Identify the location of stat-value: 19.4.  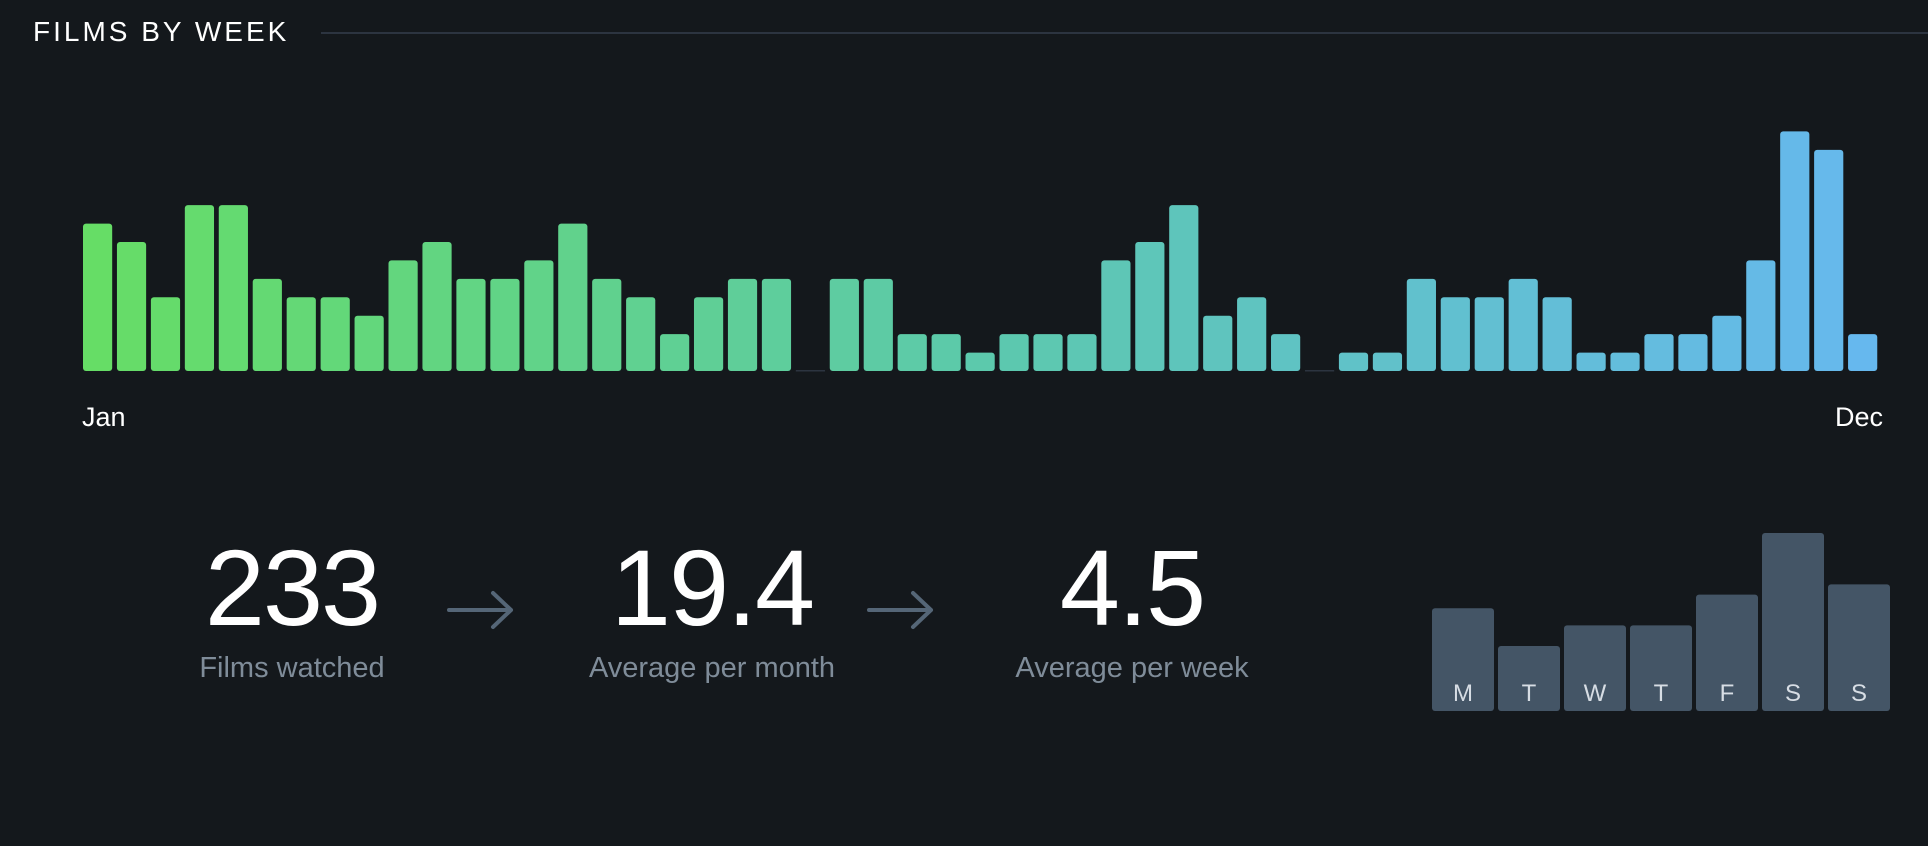
(712, 587).